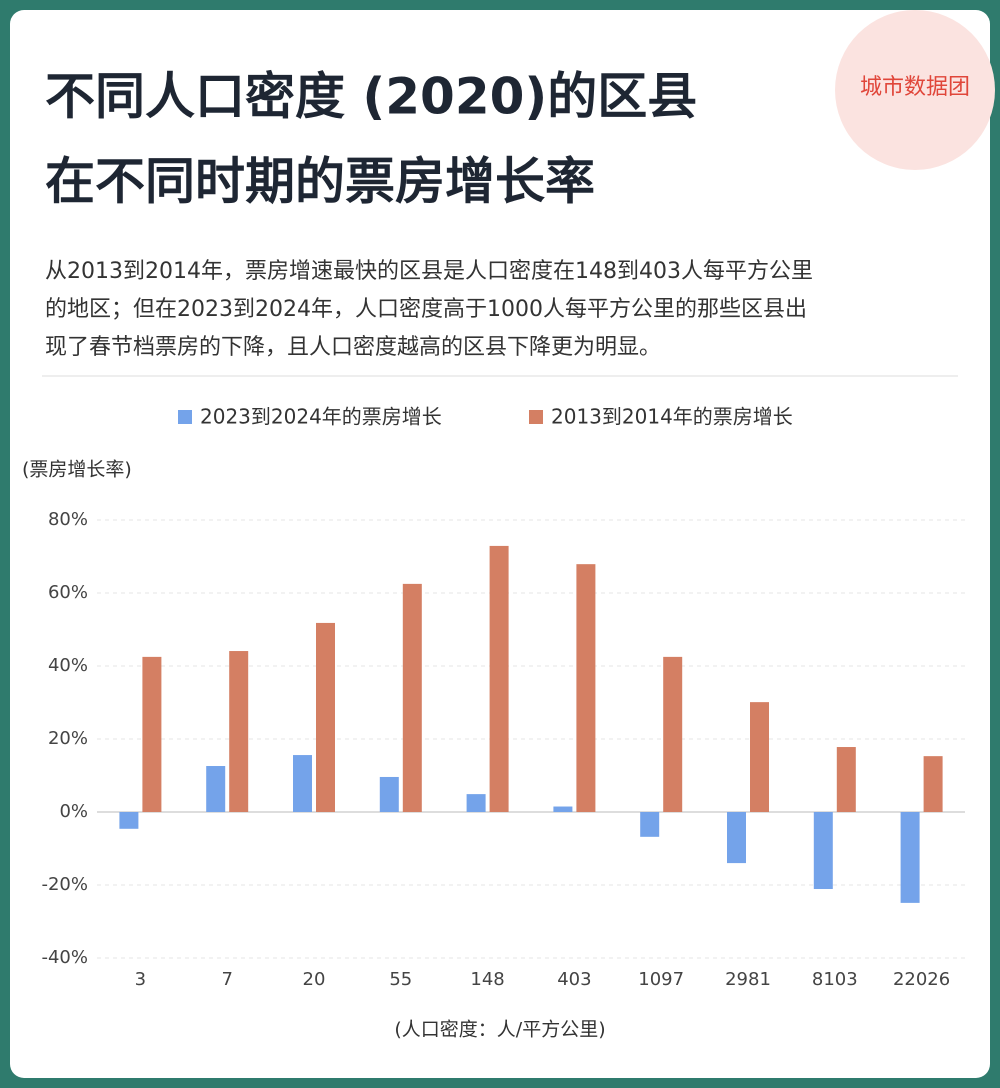 The image size is (1000, 1088). I want to click on y-tick-label: 80%, so click(68, 519).